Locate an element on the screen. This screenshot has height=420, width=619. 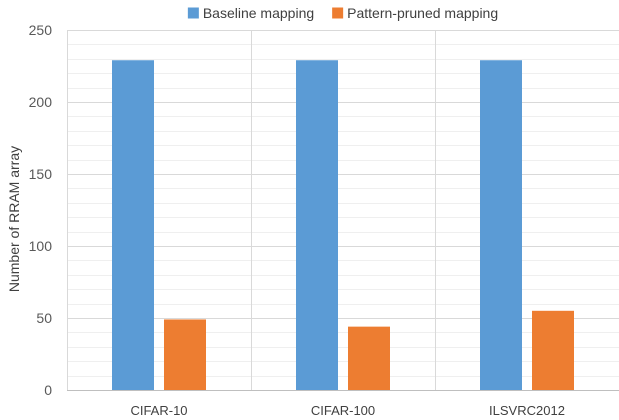
y-tick-label: 0 is located at coordinates (48, 390).